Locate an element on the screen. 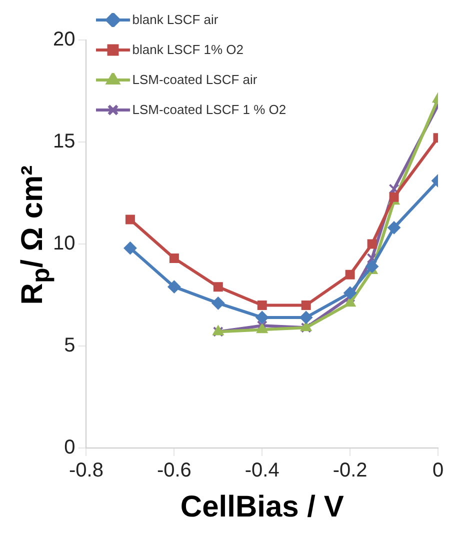  legend-label: blank LSCF 1% O2 is located at coordinates (188, 50).